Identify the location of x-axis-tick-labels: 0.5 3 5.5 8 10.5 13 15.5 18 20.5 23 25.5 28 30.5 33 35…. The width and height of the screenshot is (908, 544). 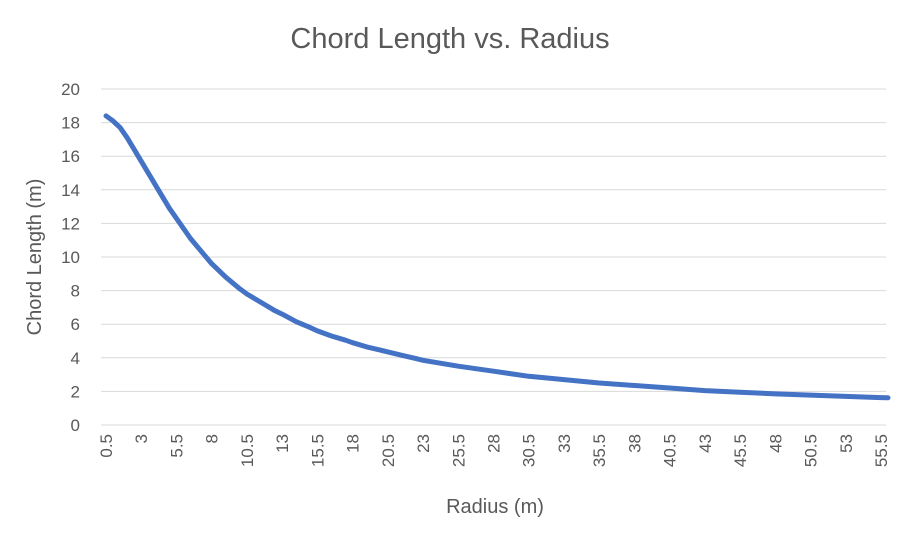
(494, 450).